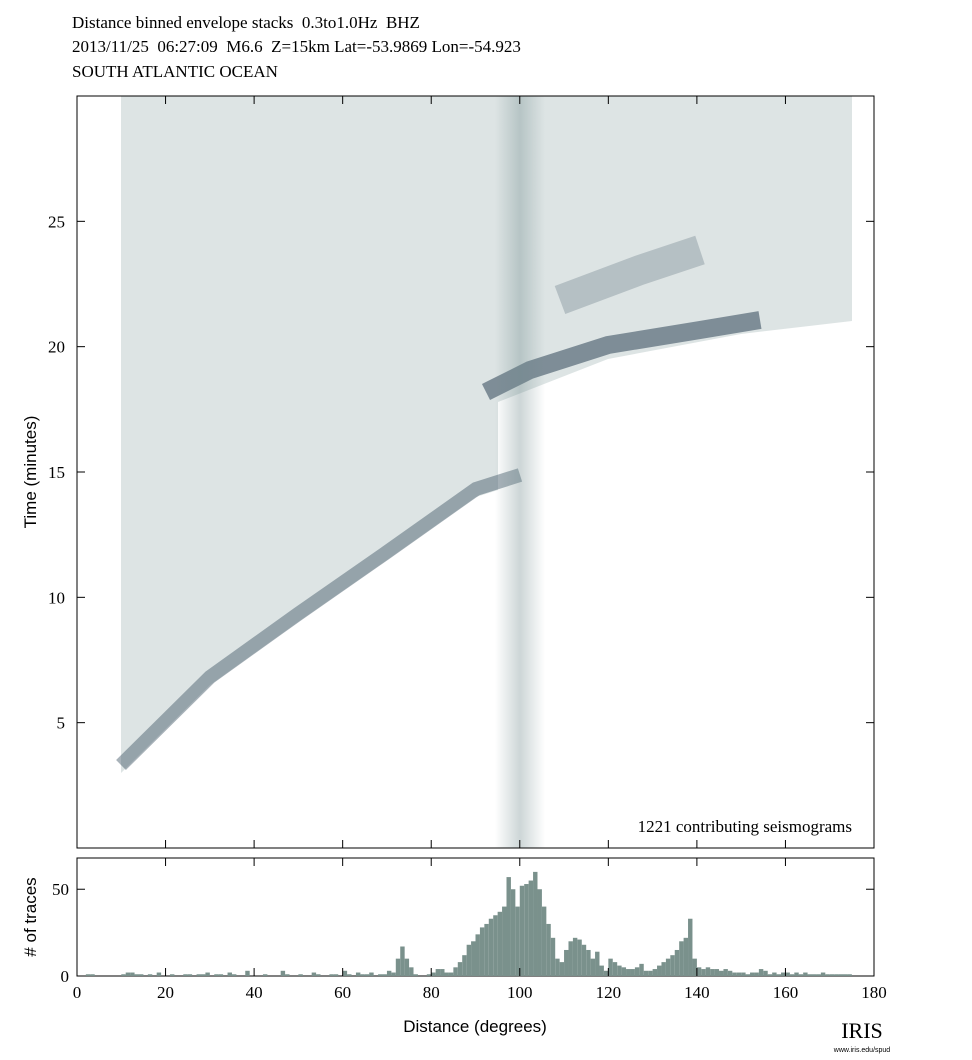 The width and height of the screenshot is (972, 1060). Describe the element at coordinates (475, 1026) in the screenshot. I see `x-axis-label: Distance (degrees)` at that location.